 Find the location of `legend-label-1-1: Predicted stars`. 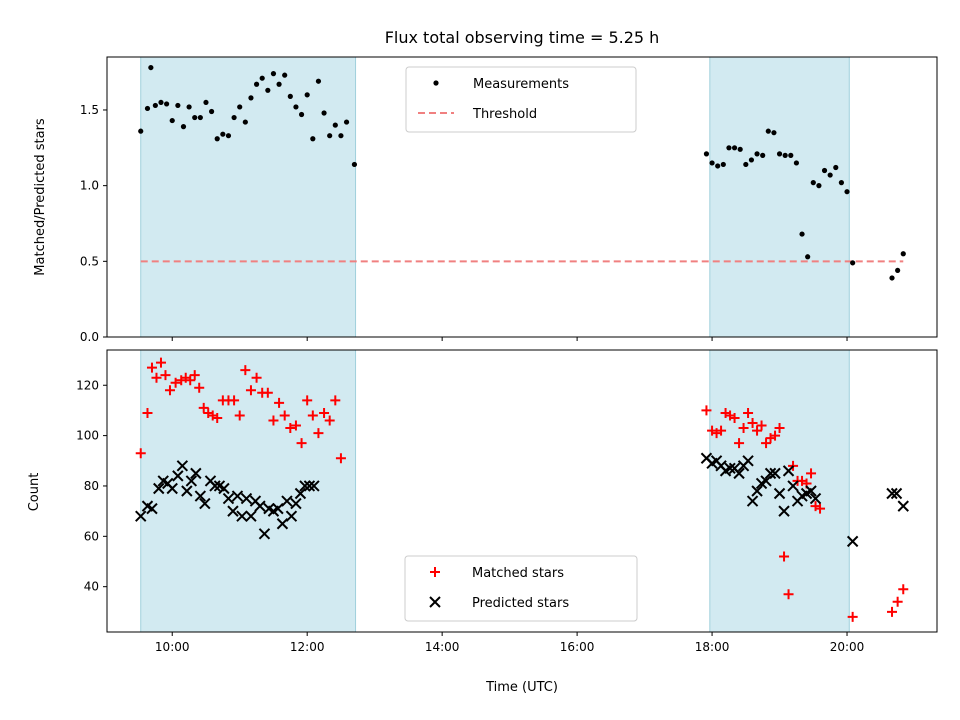

legend-label-1-1: Predicted stars is located at coordinates (520, 603).